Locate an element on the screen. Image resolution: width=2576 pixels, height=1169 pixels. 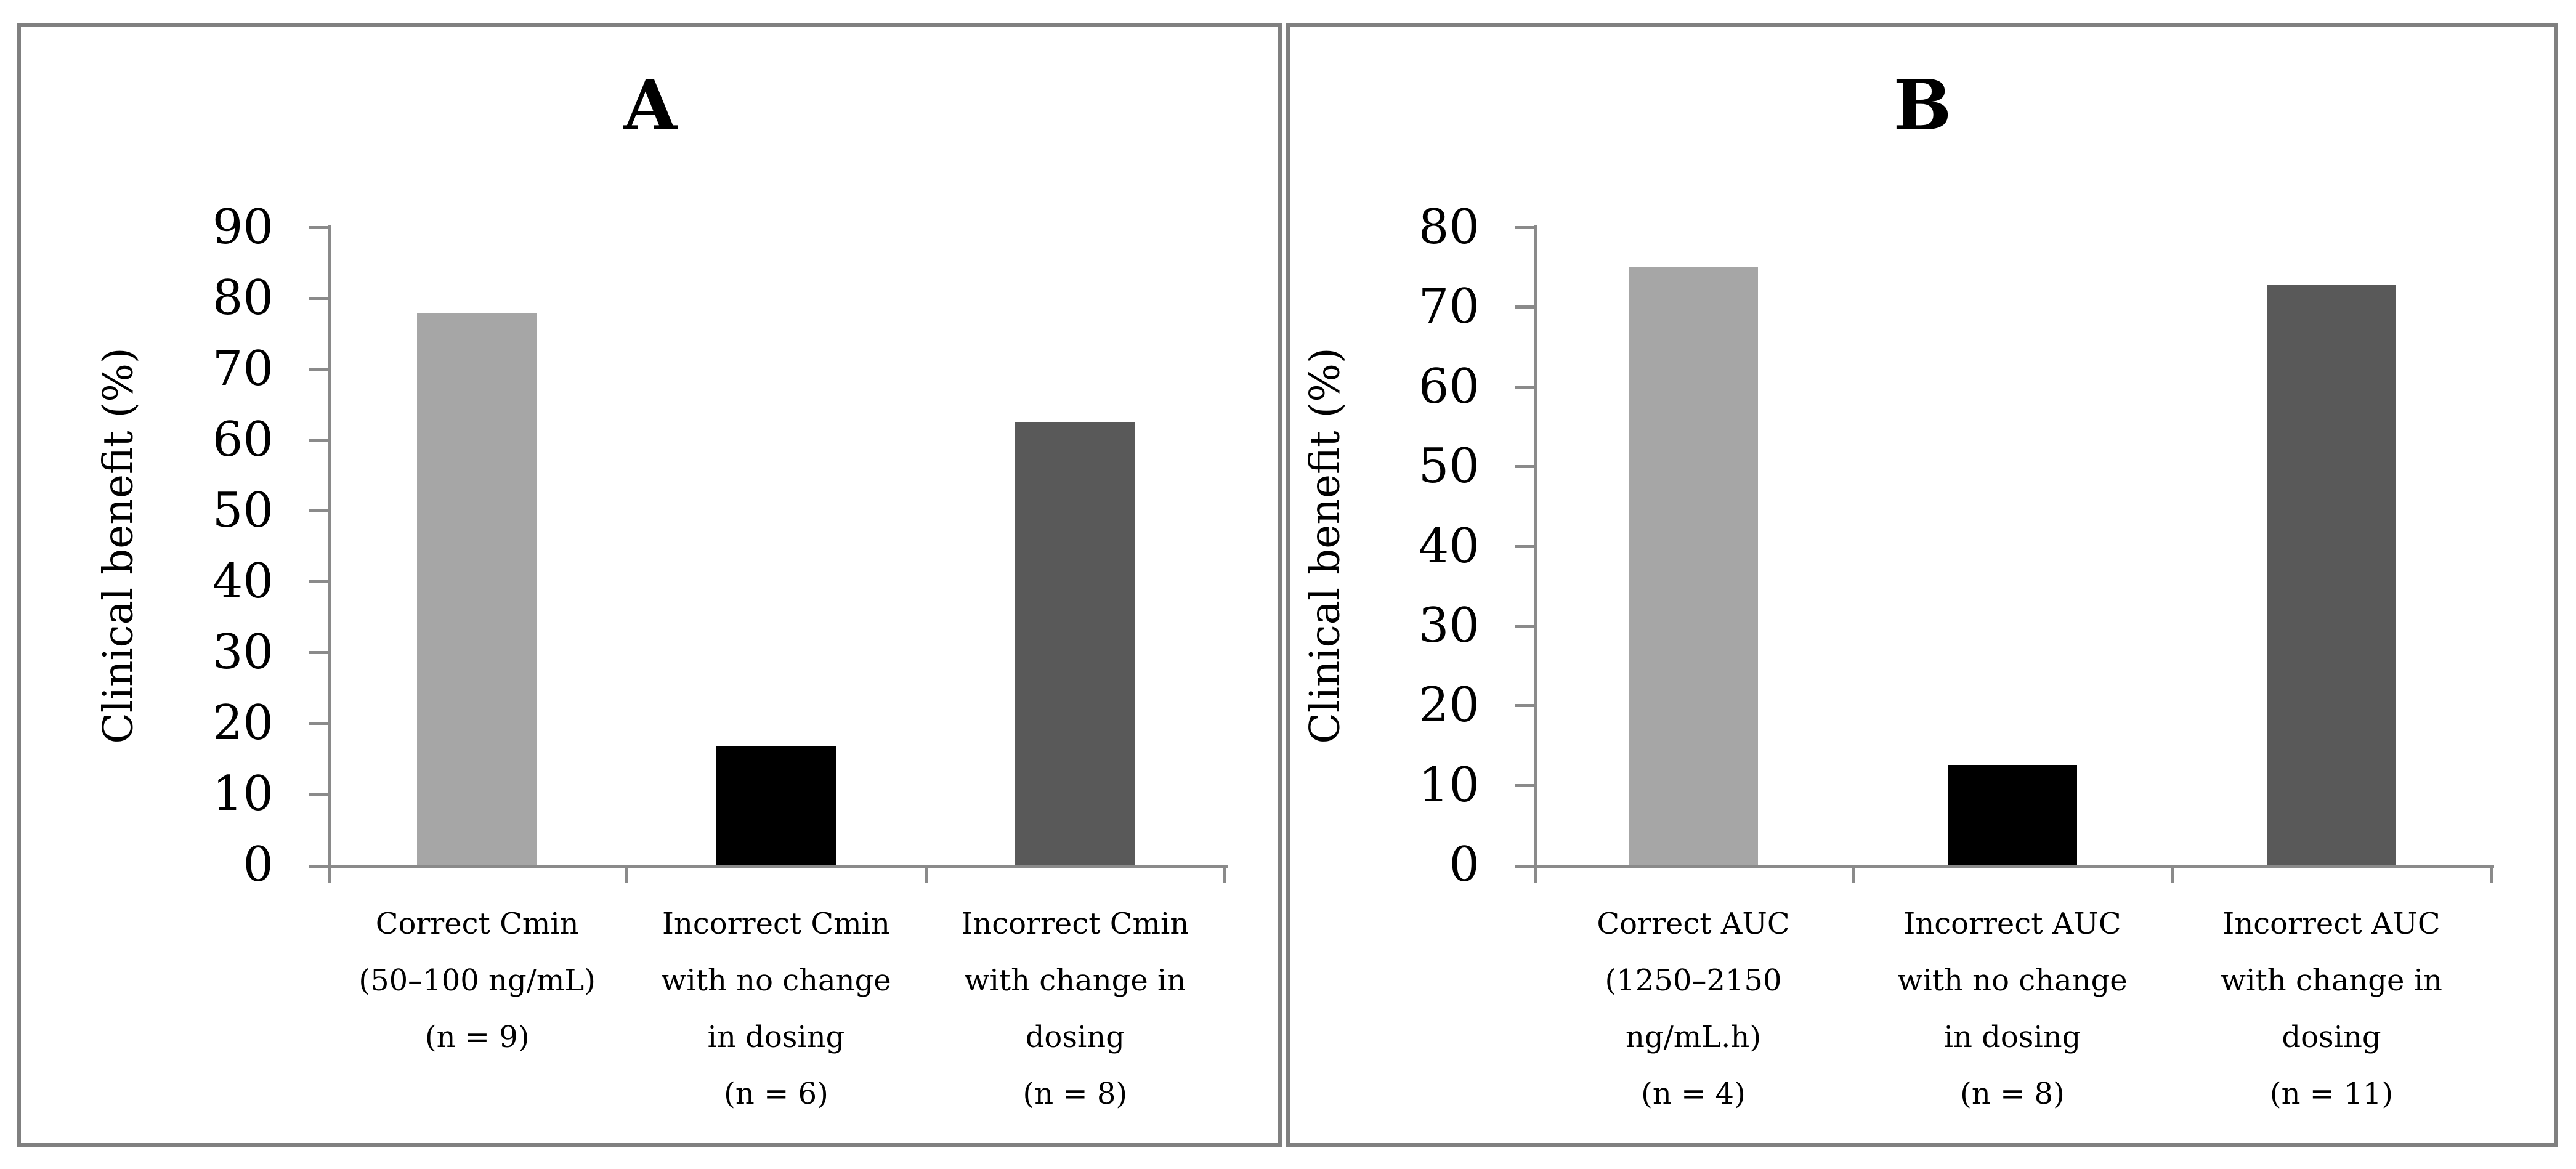
x-tick-label-line: (n = 9) is located at coordinates (477, 1037).